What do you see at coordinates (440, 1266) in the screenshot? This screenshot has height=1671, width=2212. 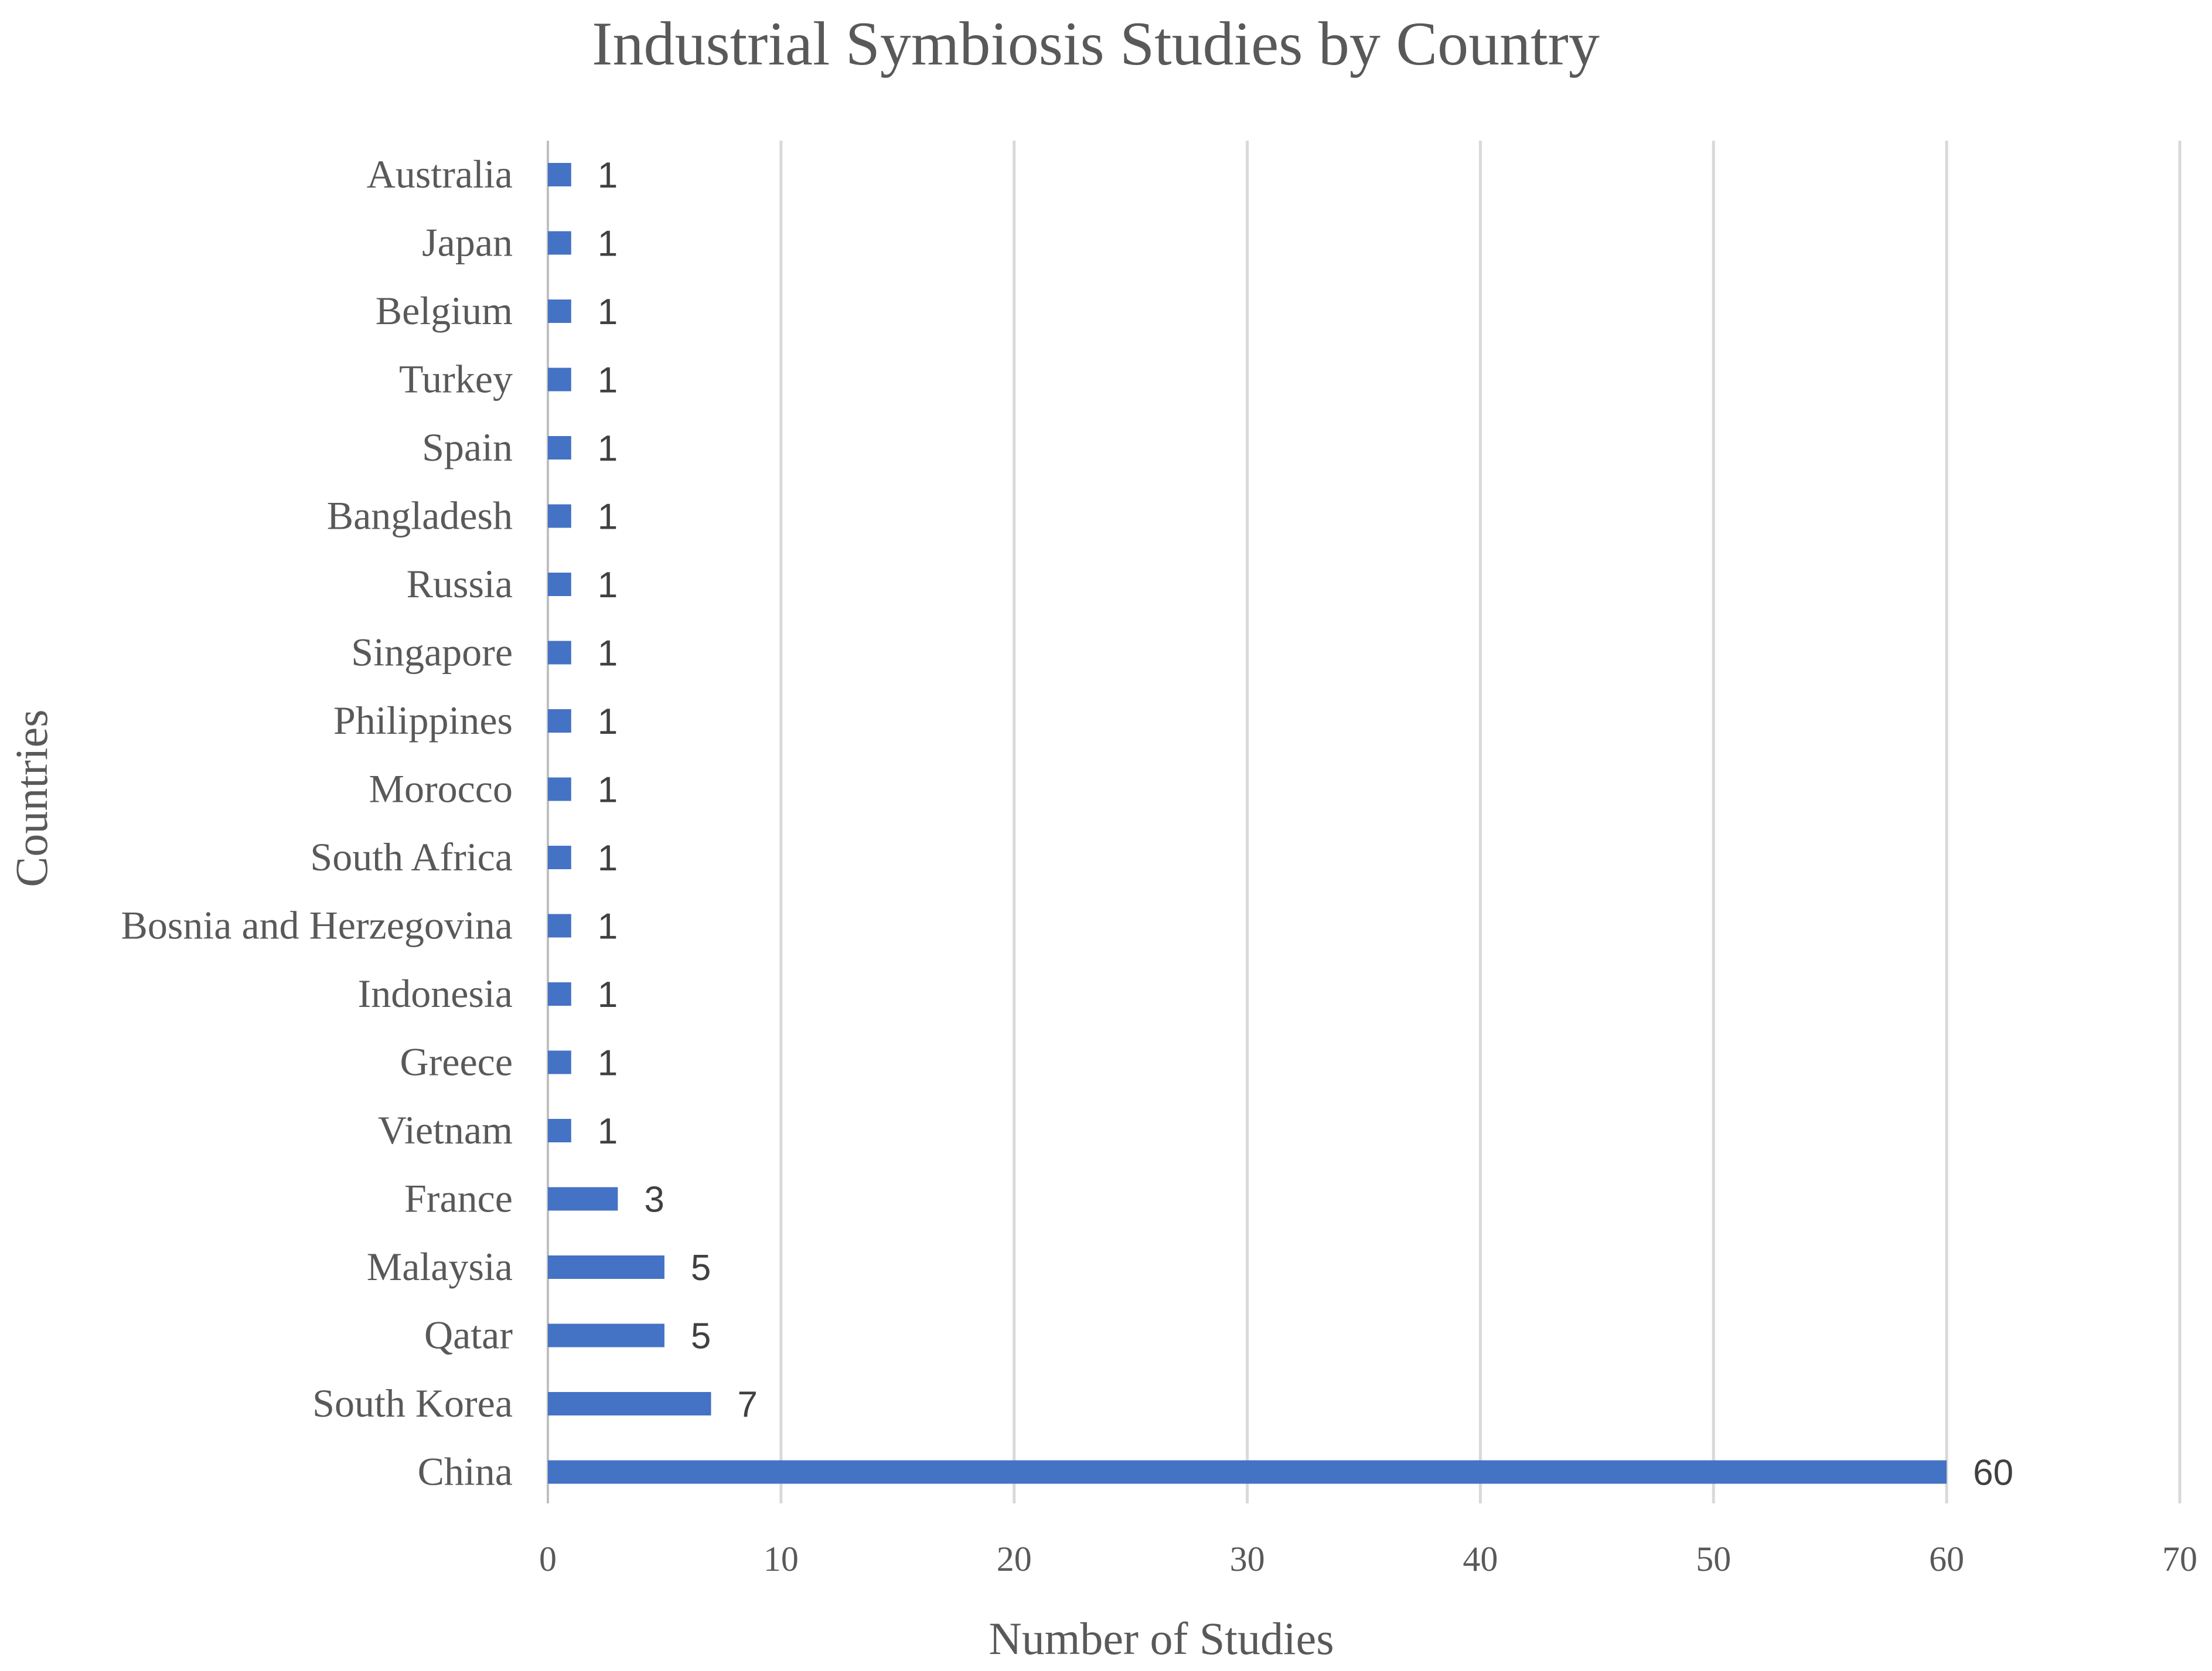 I see `category-label: Malaysia` at bounding box center [440, 1266].